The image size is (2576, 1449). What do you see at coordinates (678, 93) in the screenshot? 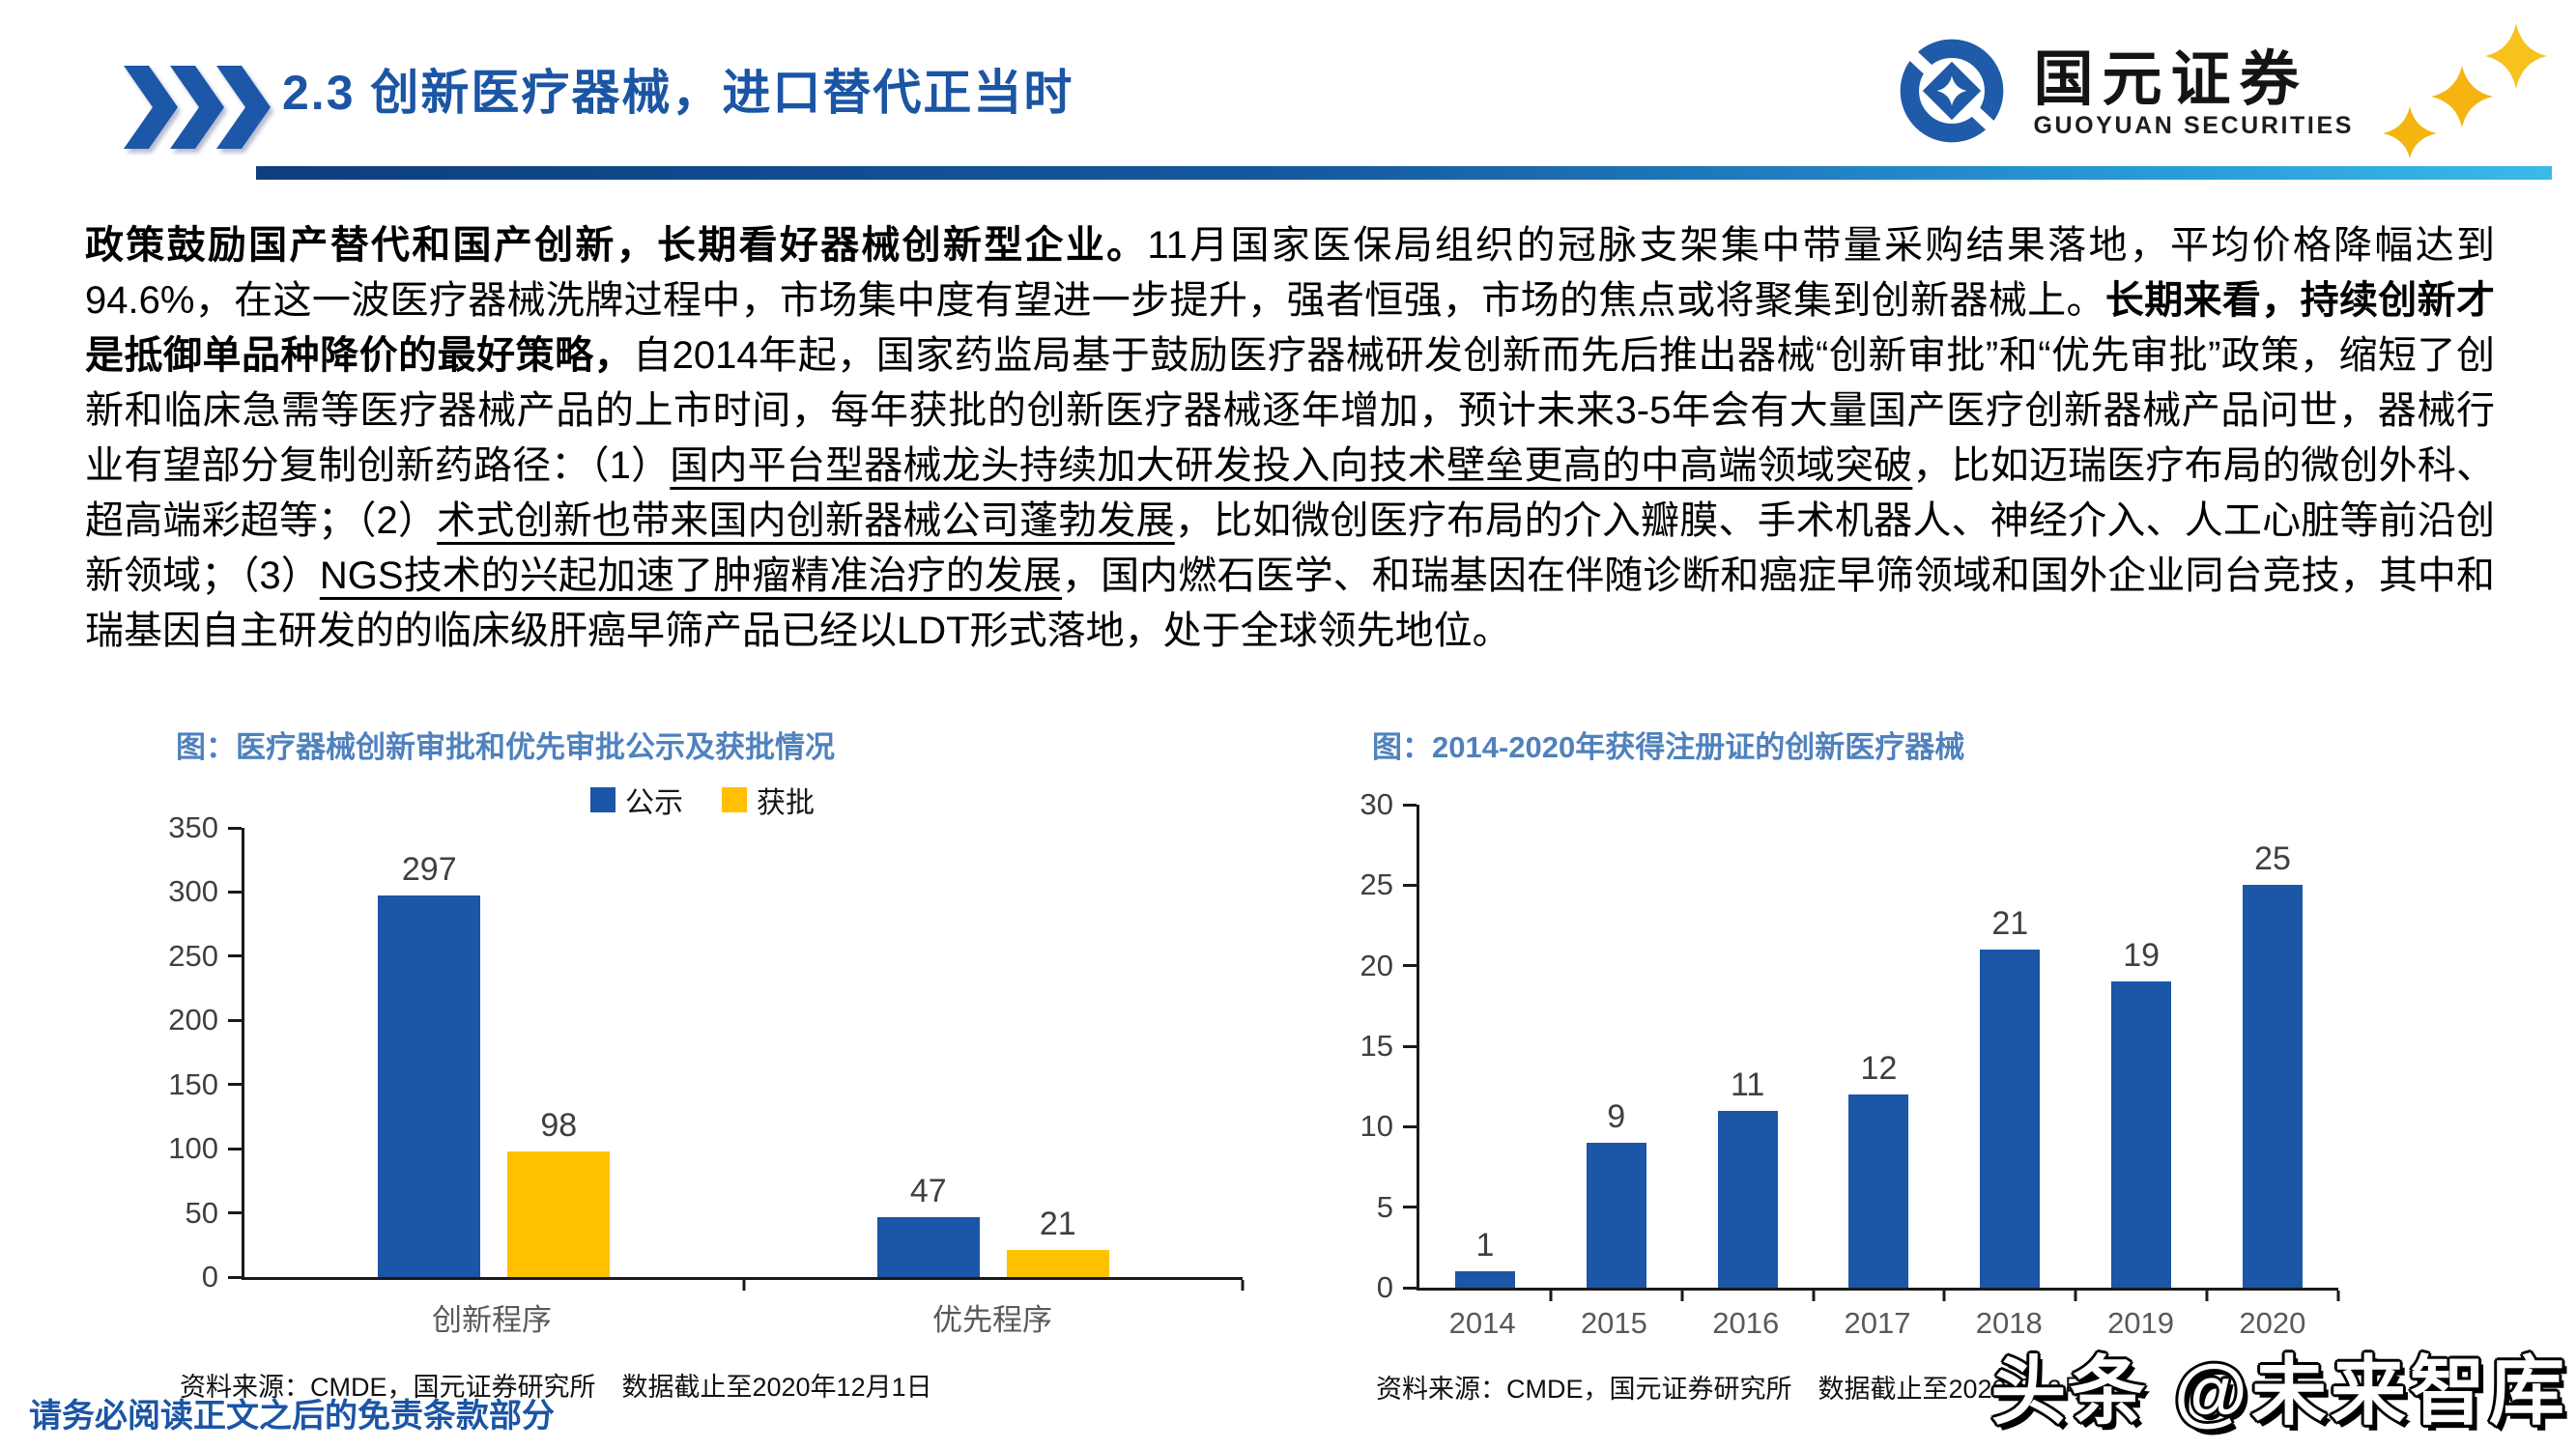
I see `page-title: 2.3 创新医疗器械，进口替代正当时` at bounding box center [678, 93].